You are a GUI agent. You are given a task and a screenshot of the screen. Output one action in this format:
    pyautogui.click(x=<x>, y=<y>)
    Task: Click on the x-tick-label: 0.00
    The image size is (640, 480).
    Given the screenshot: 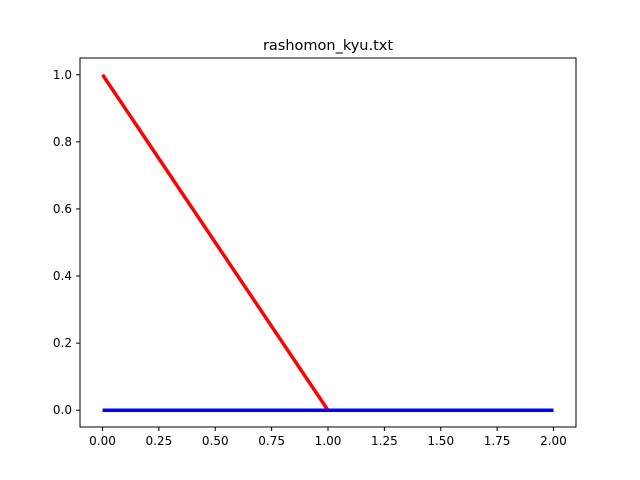 What is the action you would take?
    pyautogui.click(x=102, y=441)
    